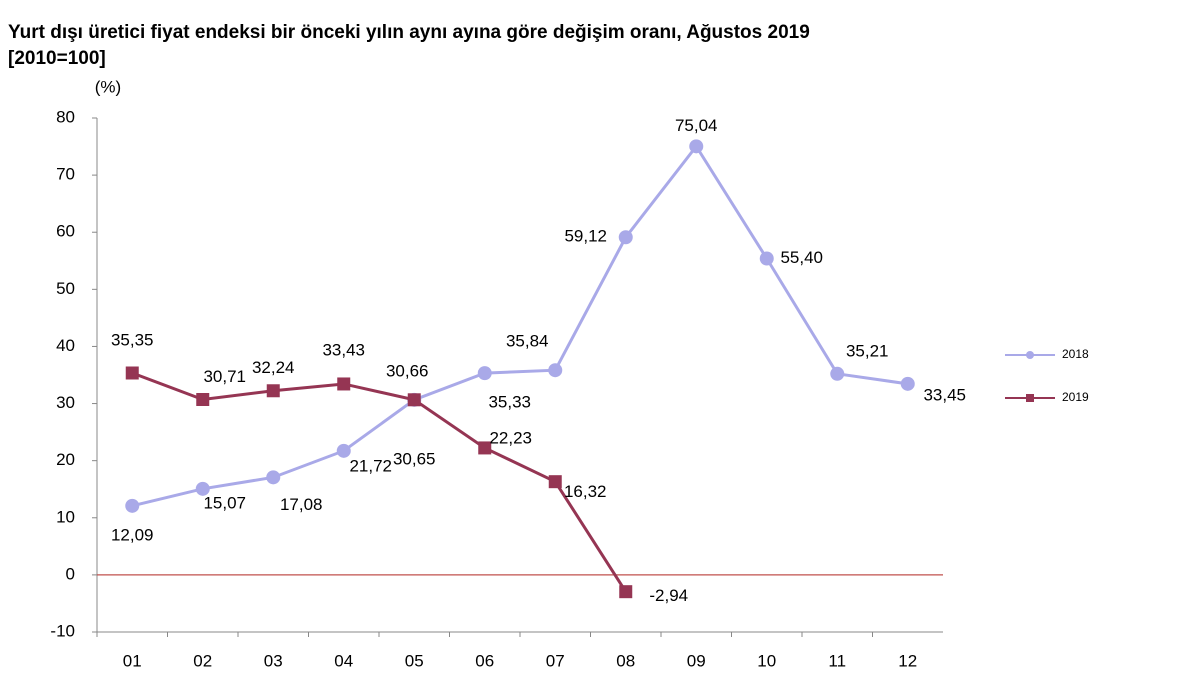 The width and height of the screenshot is (1200, 692). I want to click on data-label: 32,24, so click(273, 367).